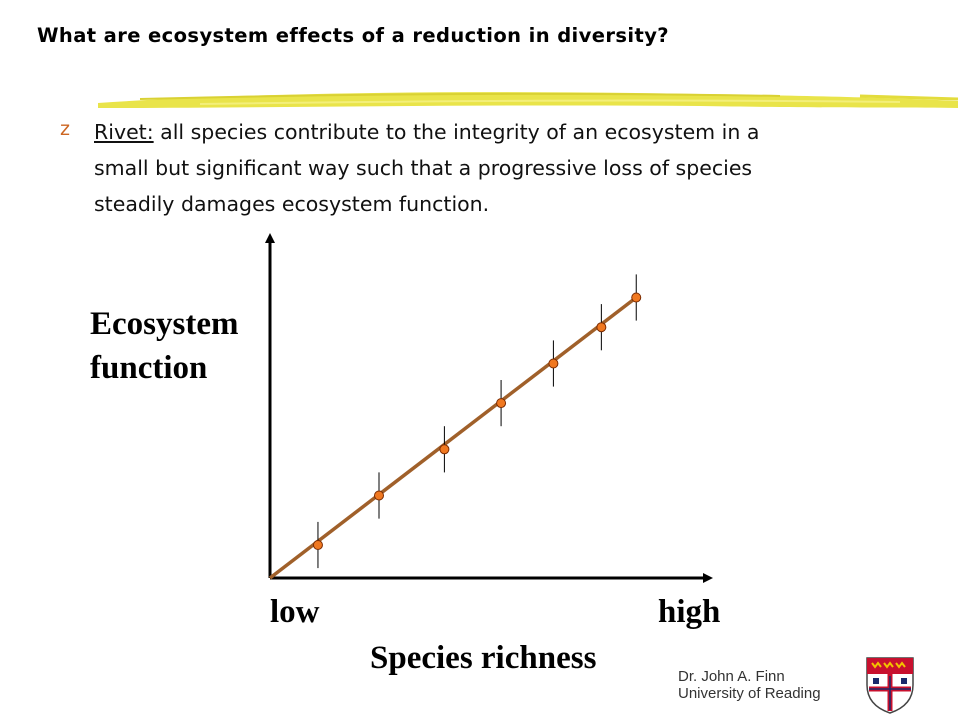 Image resolution: width=960 pixels, height=720 pixels. I want to click on y-axis-label-line-1: Ecosystem, so click(164, 324).